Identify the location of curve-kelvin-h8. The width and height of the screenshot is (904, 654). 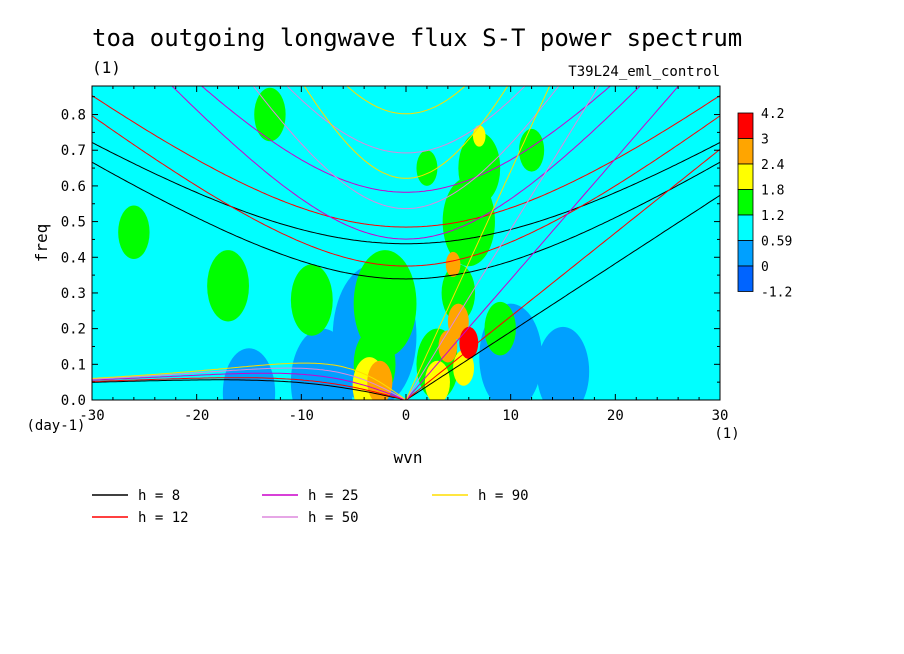
(562, 297).